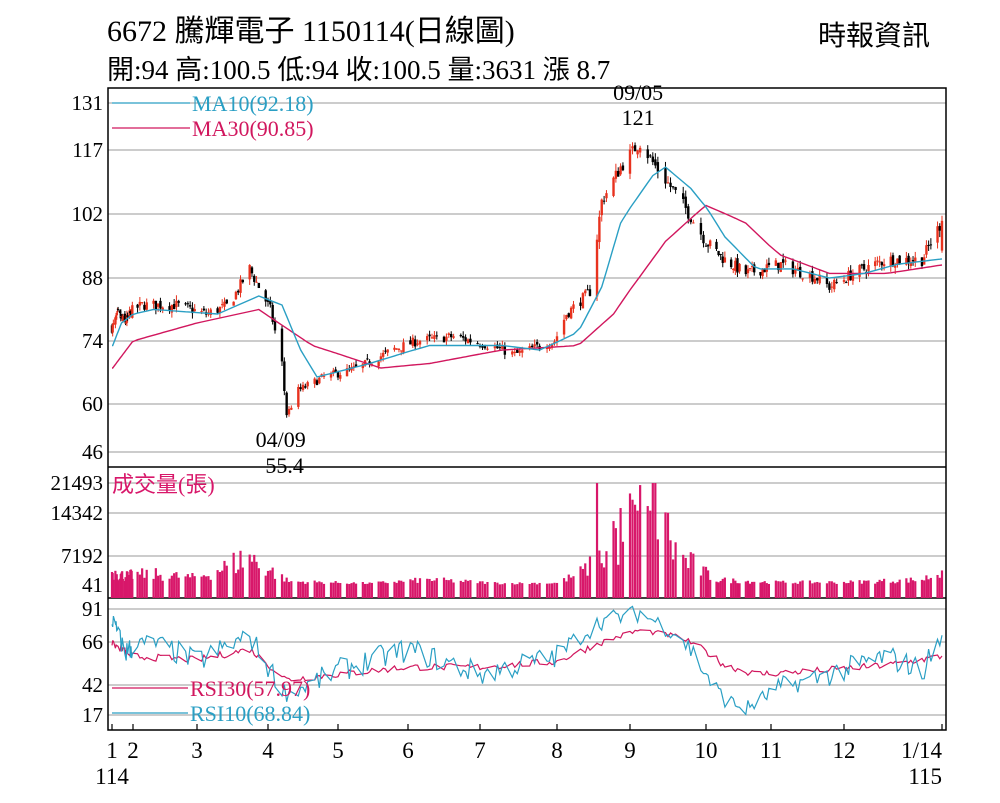 This screenshot has width=1000, height=803. Describe the element at coordinates (338, 750) in the screenshot. I see `x-tick-label: 5` at that location.